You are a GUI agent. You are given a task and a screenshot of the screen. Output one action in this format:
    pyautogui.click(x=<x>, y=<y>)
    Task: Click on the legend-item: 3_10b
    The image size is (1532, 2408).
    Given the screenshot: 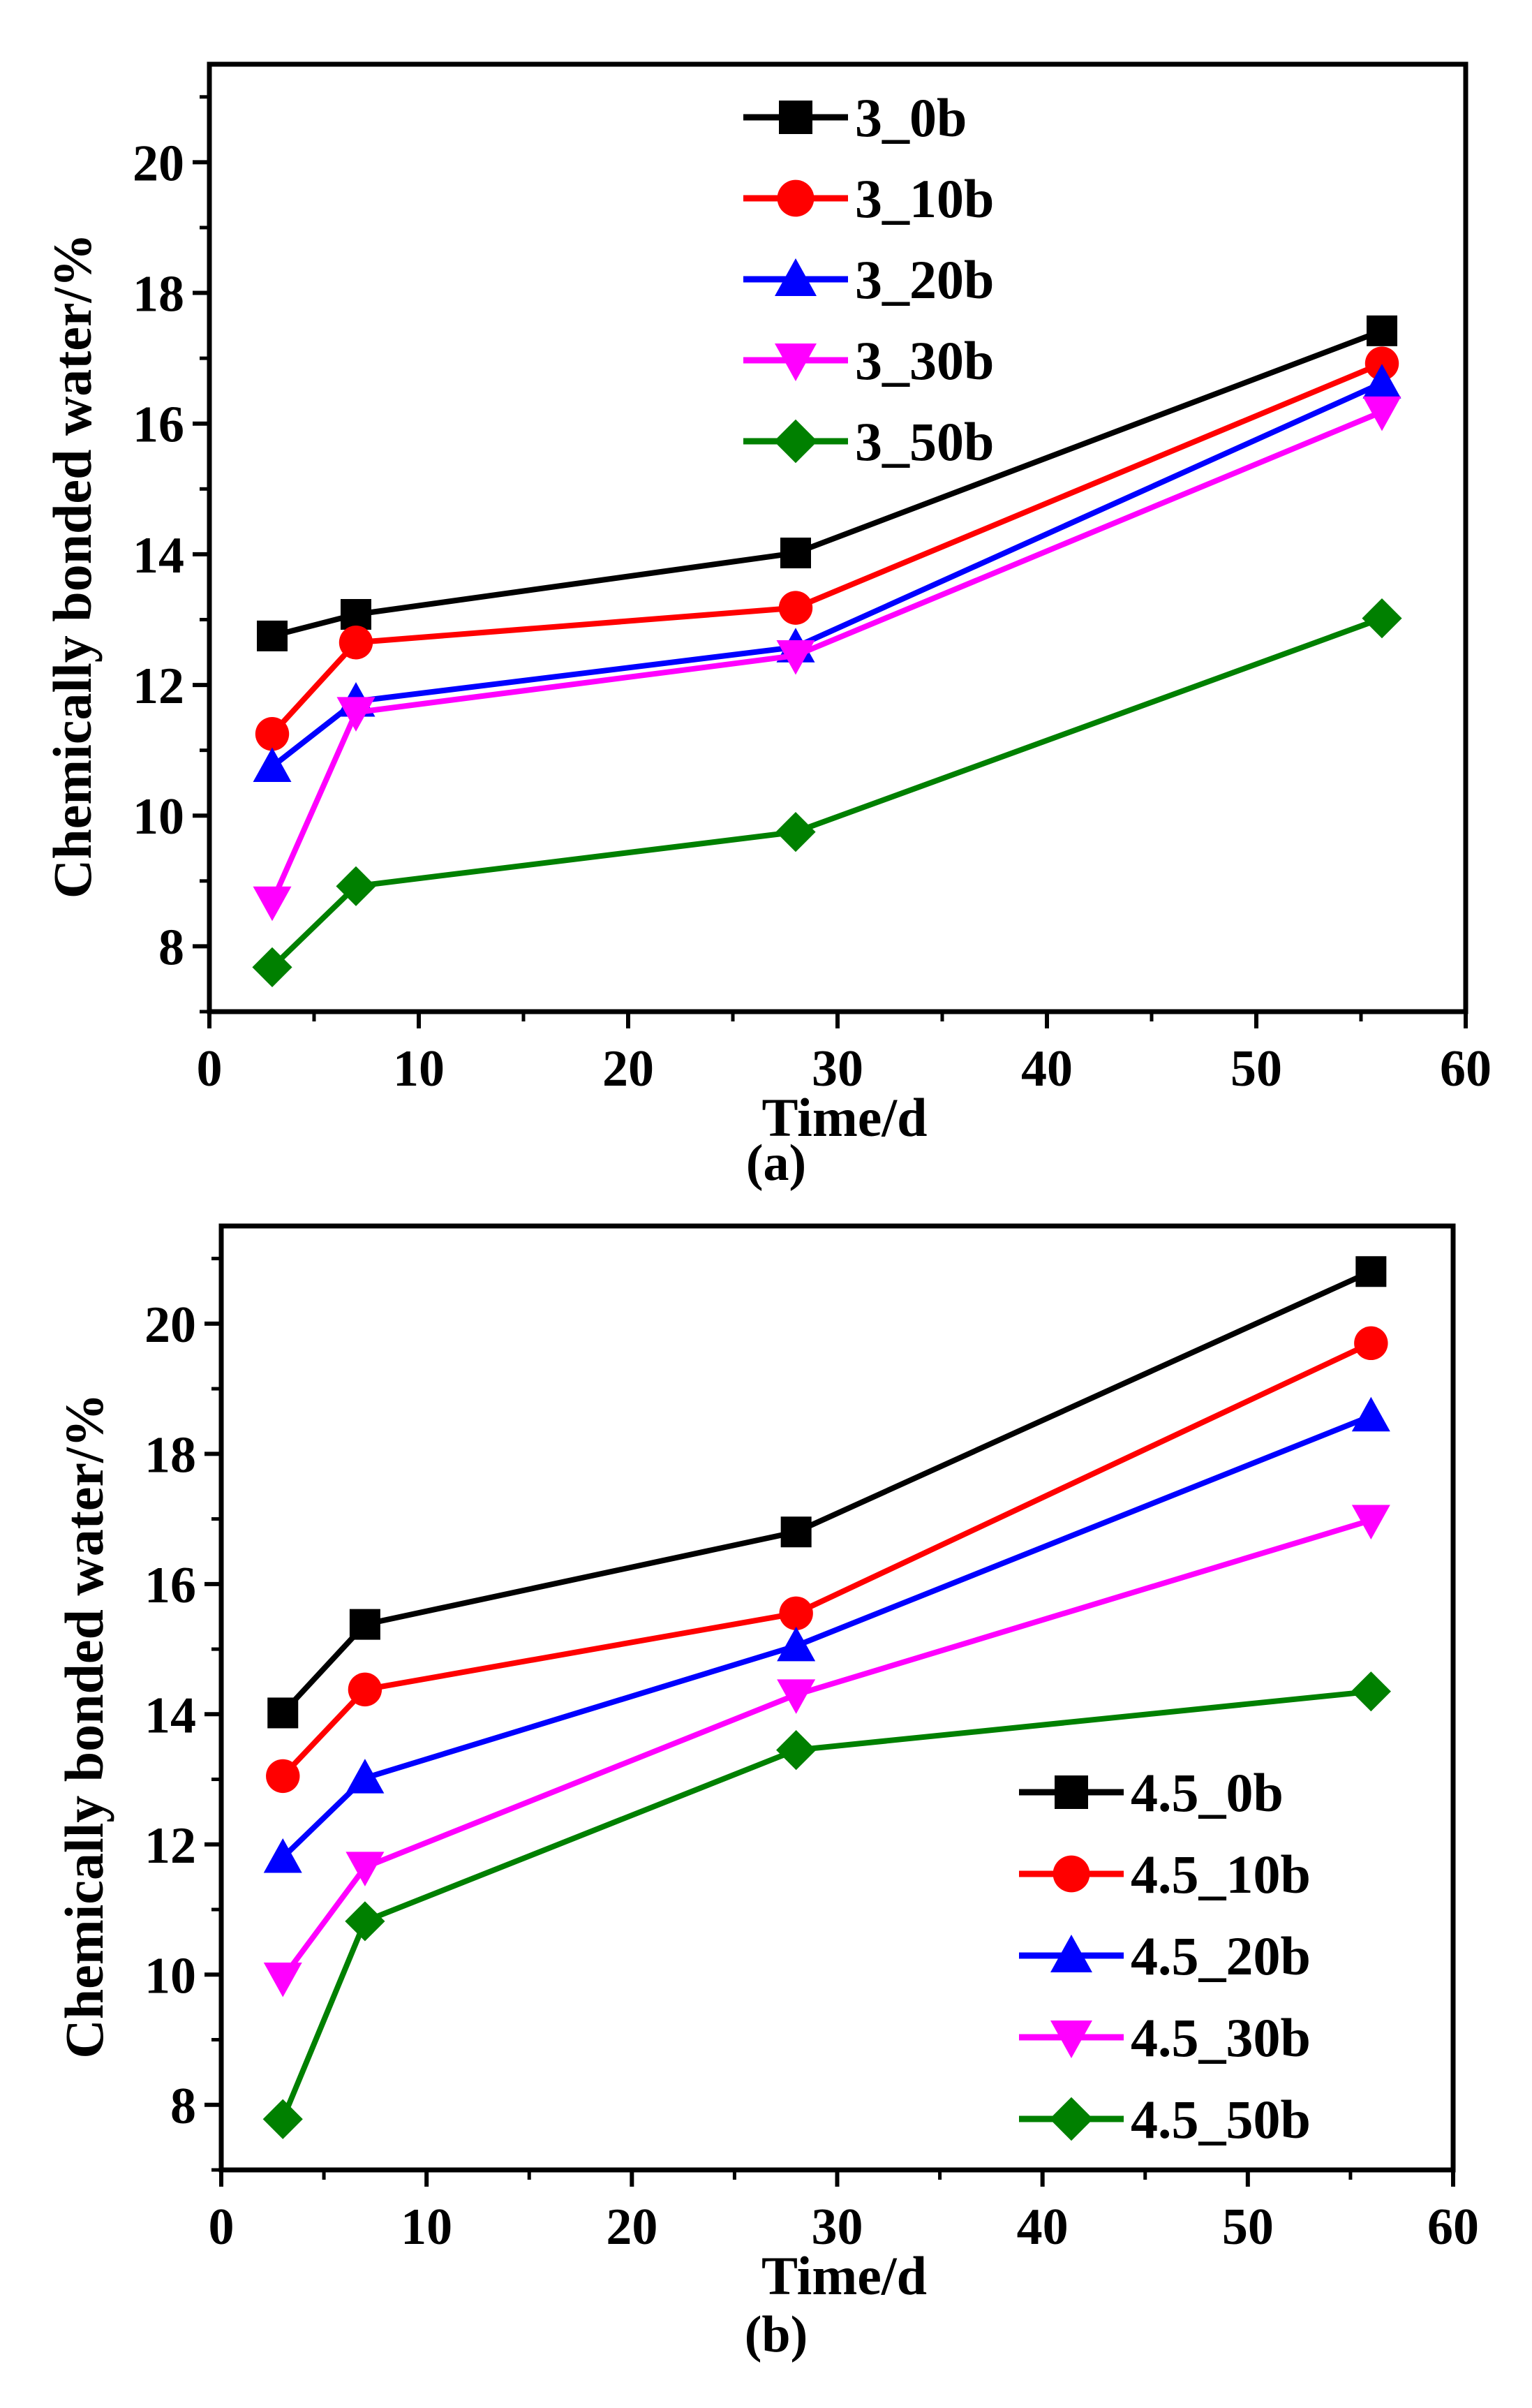 What is the action you would take?
    pyautogui.click(x=868, y=198)
    